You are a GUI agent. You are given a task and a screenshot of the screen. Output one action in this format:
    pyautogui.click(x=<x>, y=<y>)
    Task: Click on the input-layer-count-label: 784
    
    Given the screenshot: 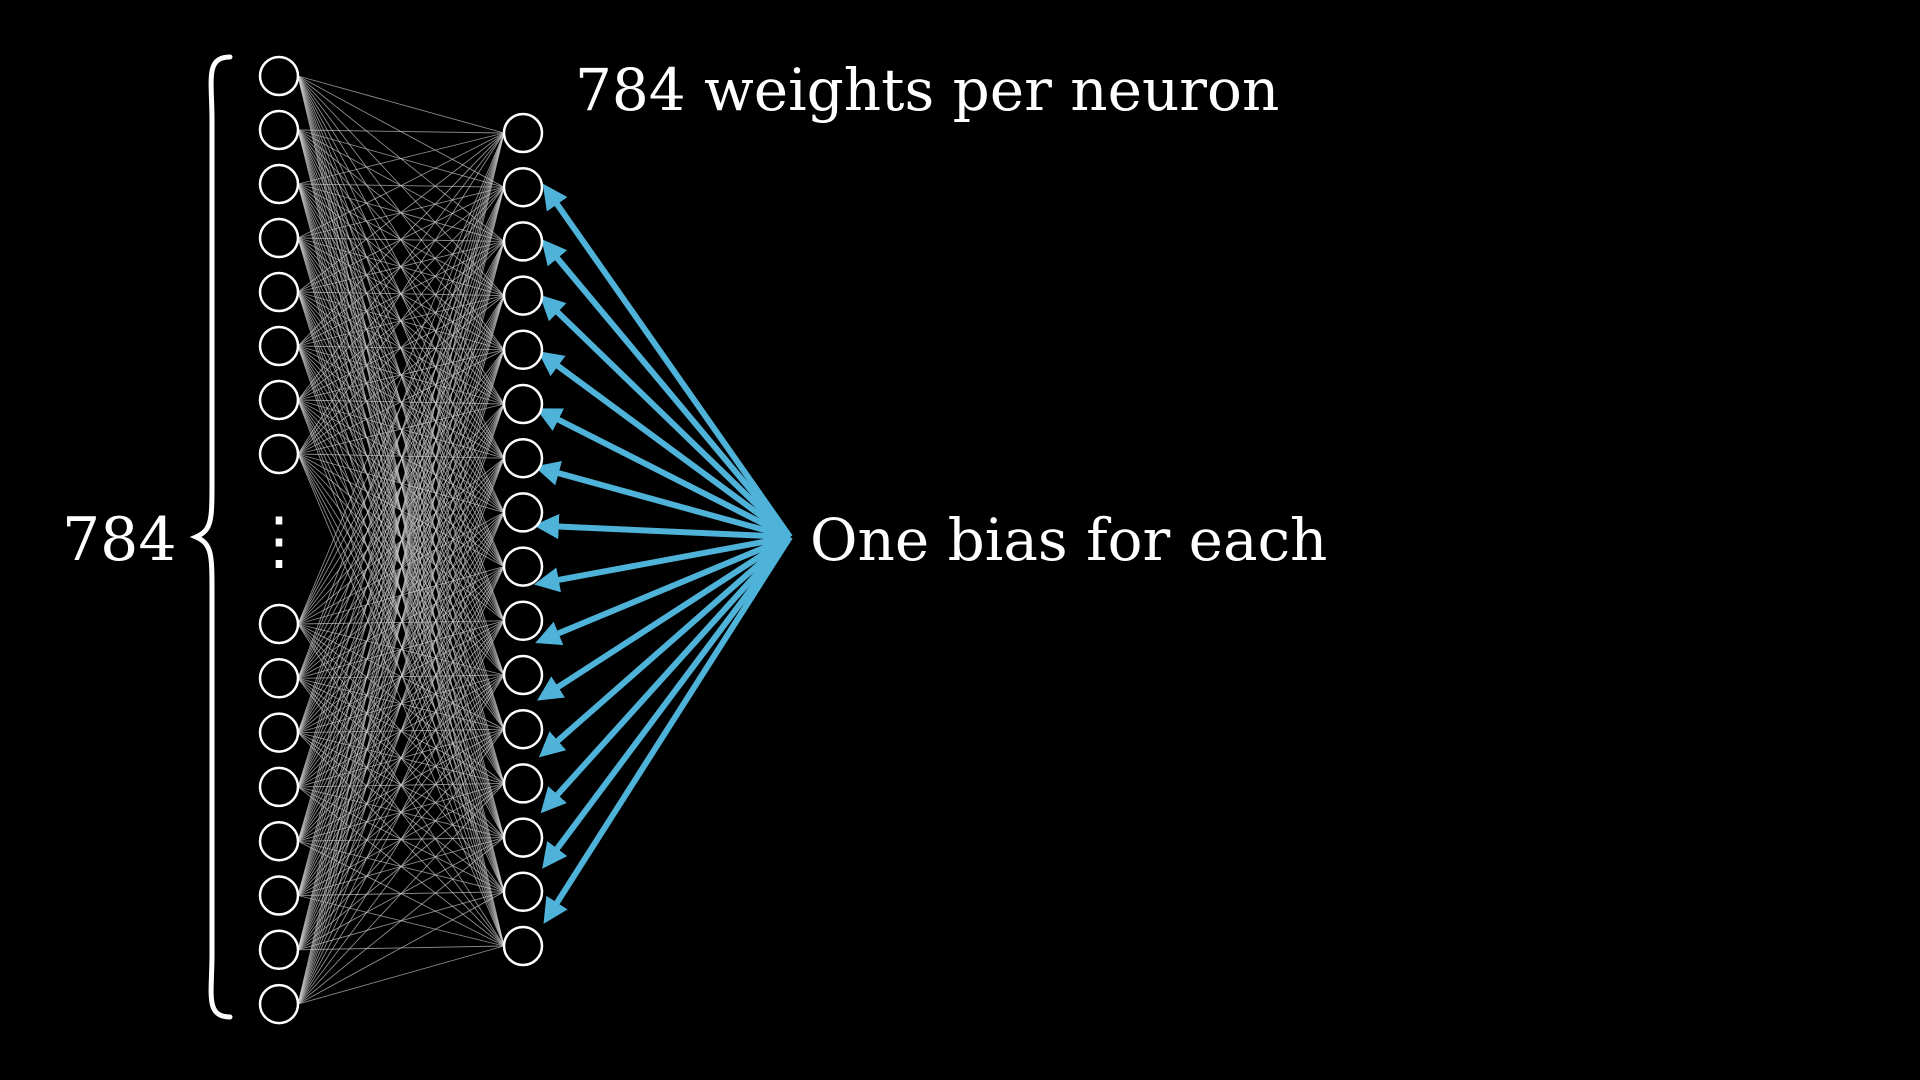 What is the action you would take?
    pyautogui.click(x=119, y=540)
    